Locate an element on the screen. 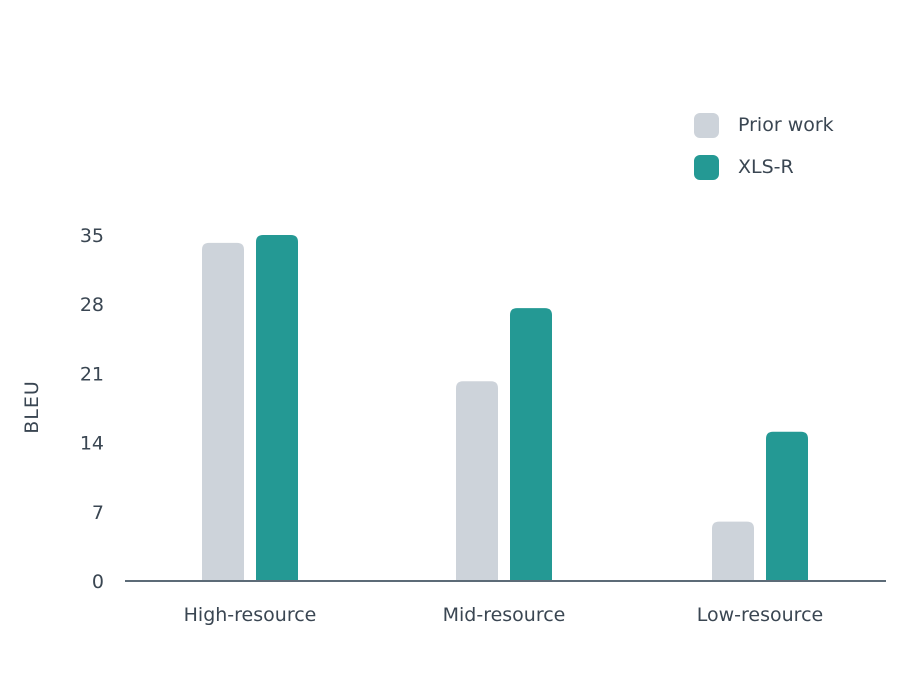 Image resolution: width=918 pixels, height=674 pixels. y-axis-ticks: 0 7 14 21 28 35 is located at coordinates (92, 409).